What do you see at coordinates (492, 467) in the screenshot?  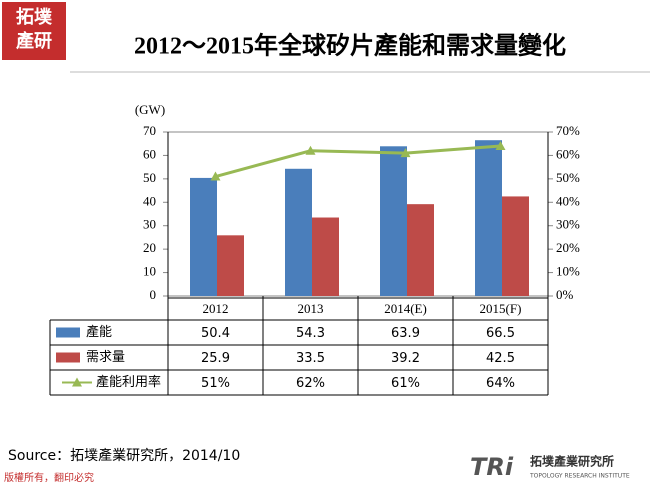 I see `brand-mark: TRi` at bounding box center [492, 467].